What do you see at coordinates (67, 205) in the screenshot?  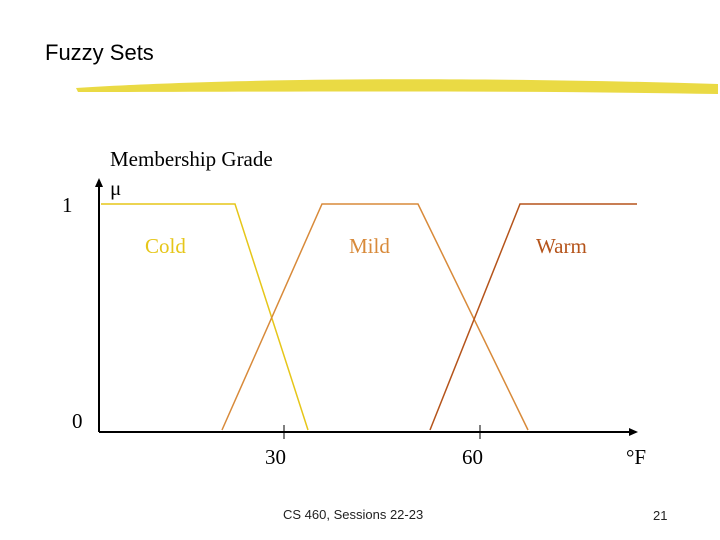 I see `y-tick-label-1: 1` at bounding box center [67, 205].